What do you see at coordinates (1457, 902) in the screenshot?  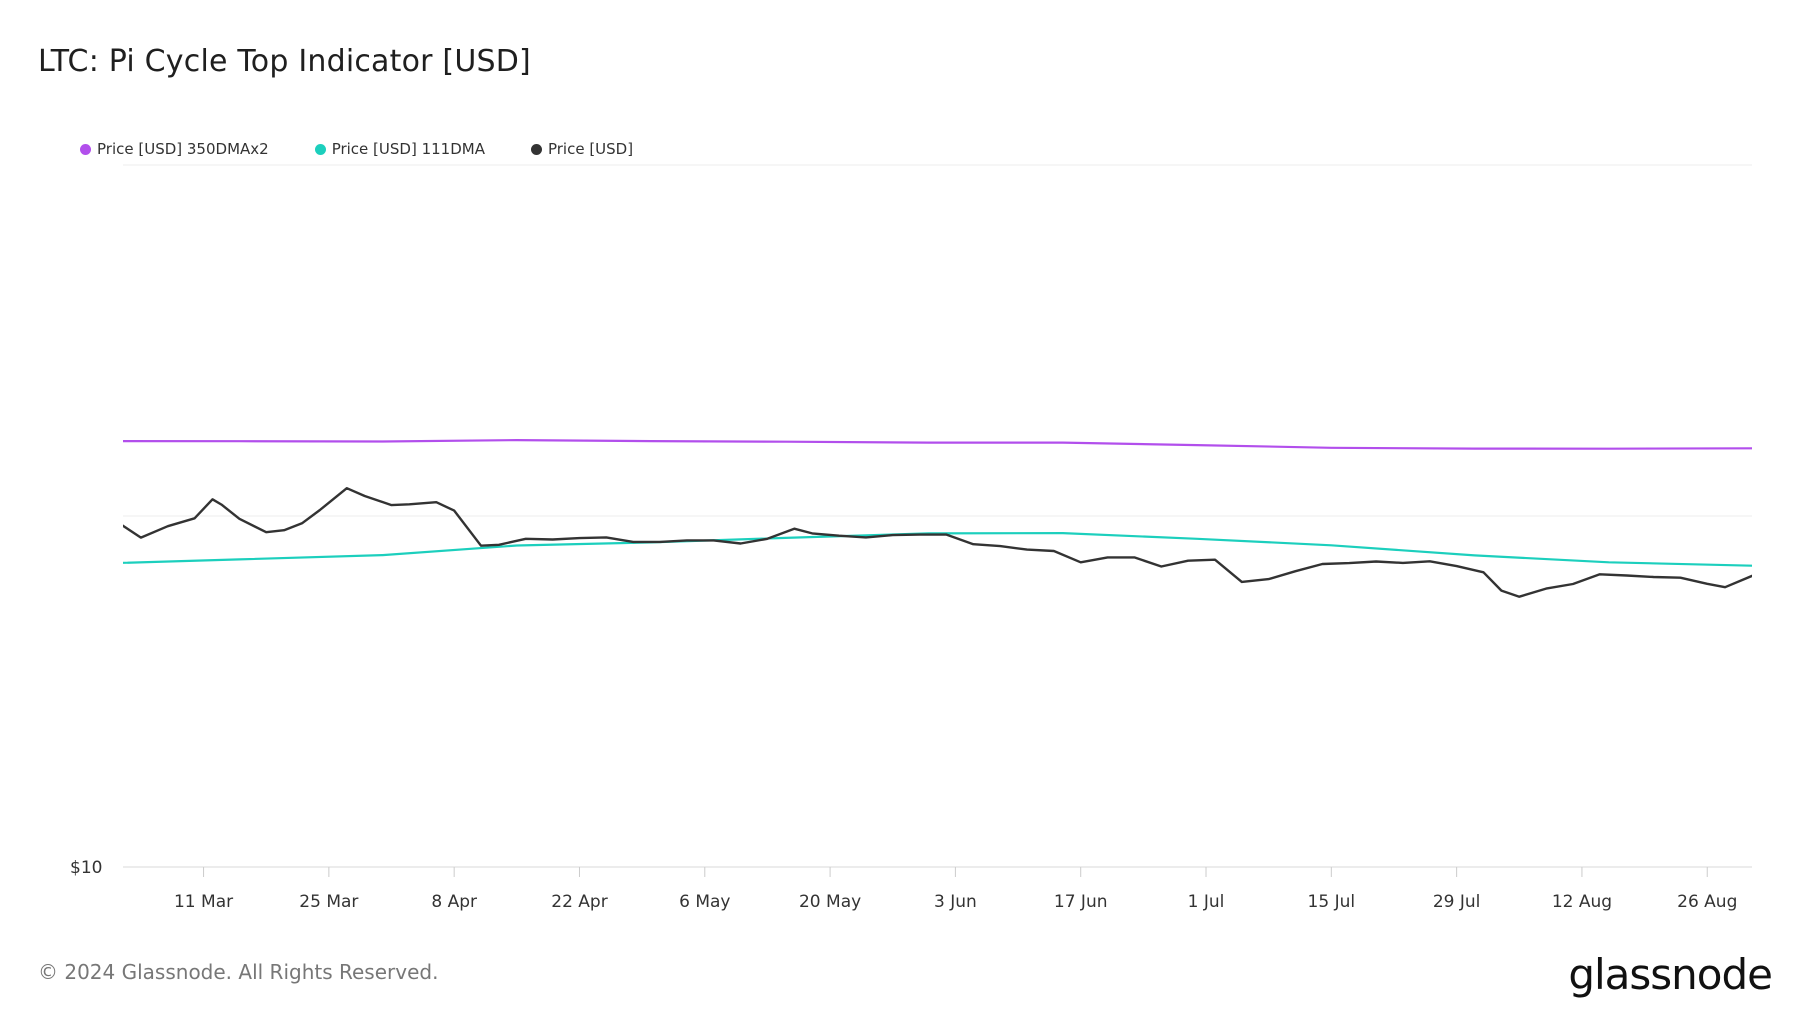 I see `x-tick-label: 29 Jul` at bounding box center [1457, 902].